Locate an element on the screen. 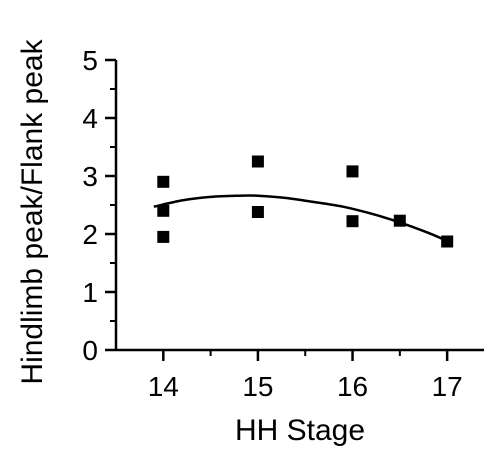 This screenshot has width=484, height=451. y-tick-label: 0 is located at coordinates (90, 350).